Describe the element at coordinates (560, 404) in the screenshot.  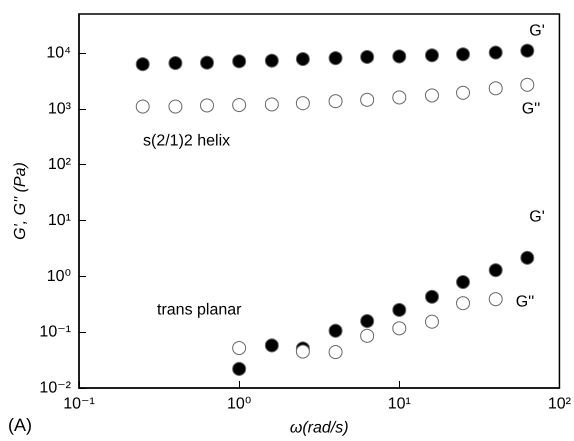
I see `x-tick-label: 10²` at that location.